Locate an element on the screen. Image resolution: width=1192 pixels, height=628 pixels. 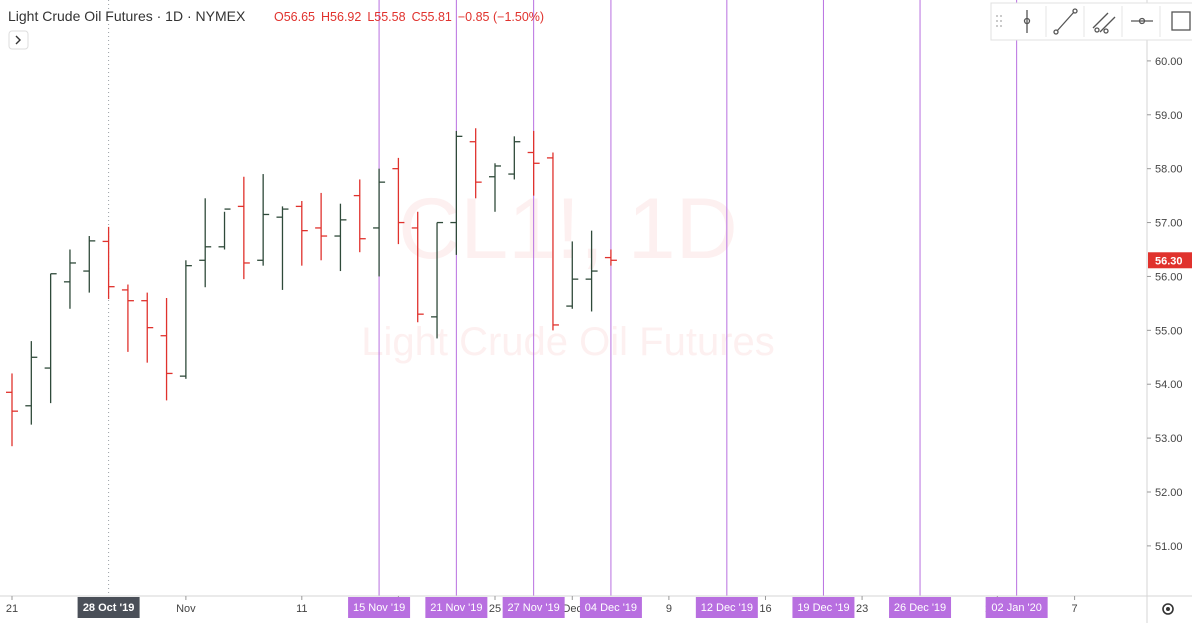
toolbar-panel is located at coordinates (1091, 21).